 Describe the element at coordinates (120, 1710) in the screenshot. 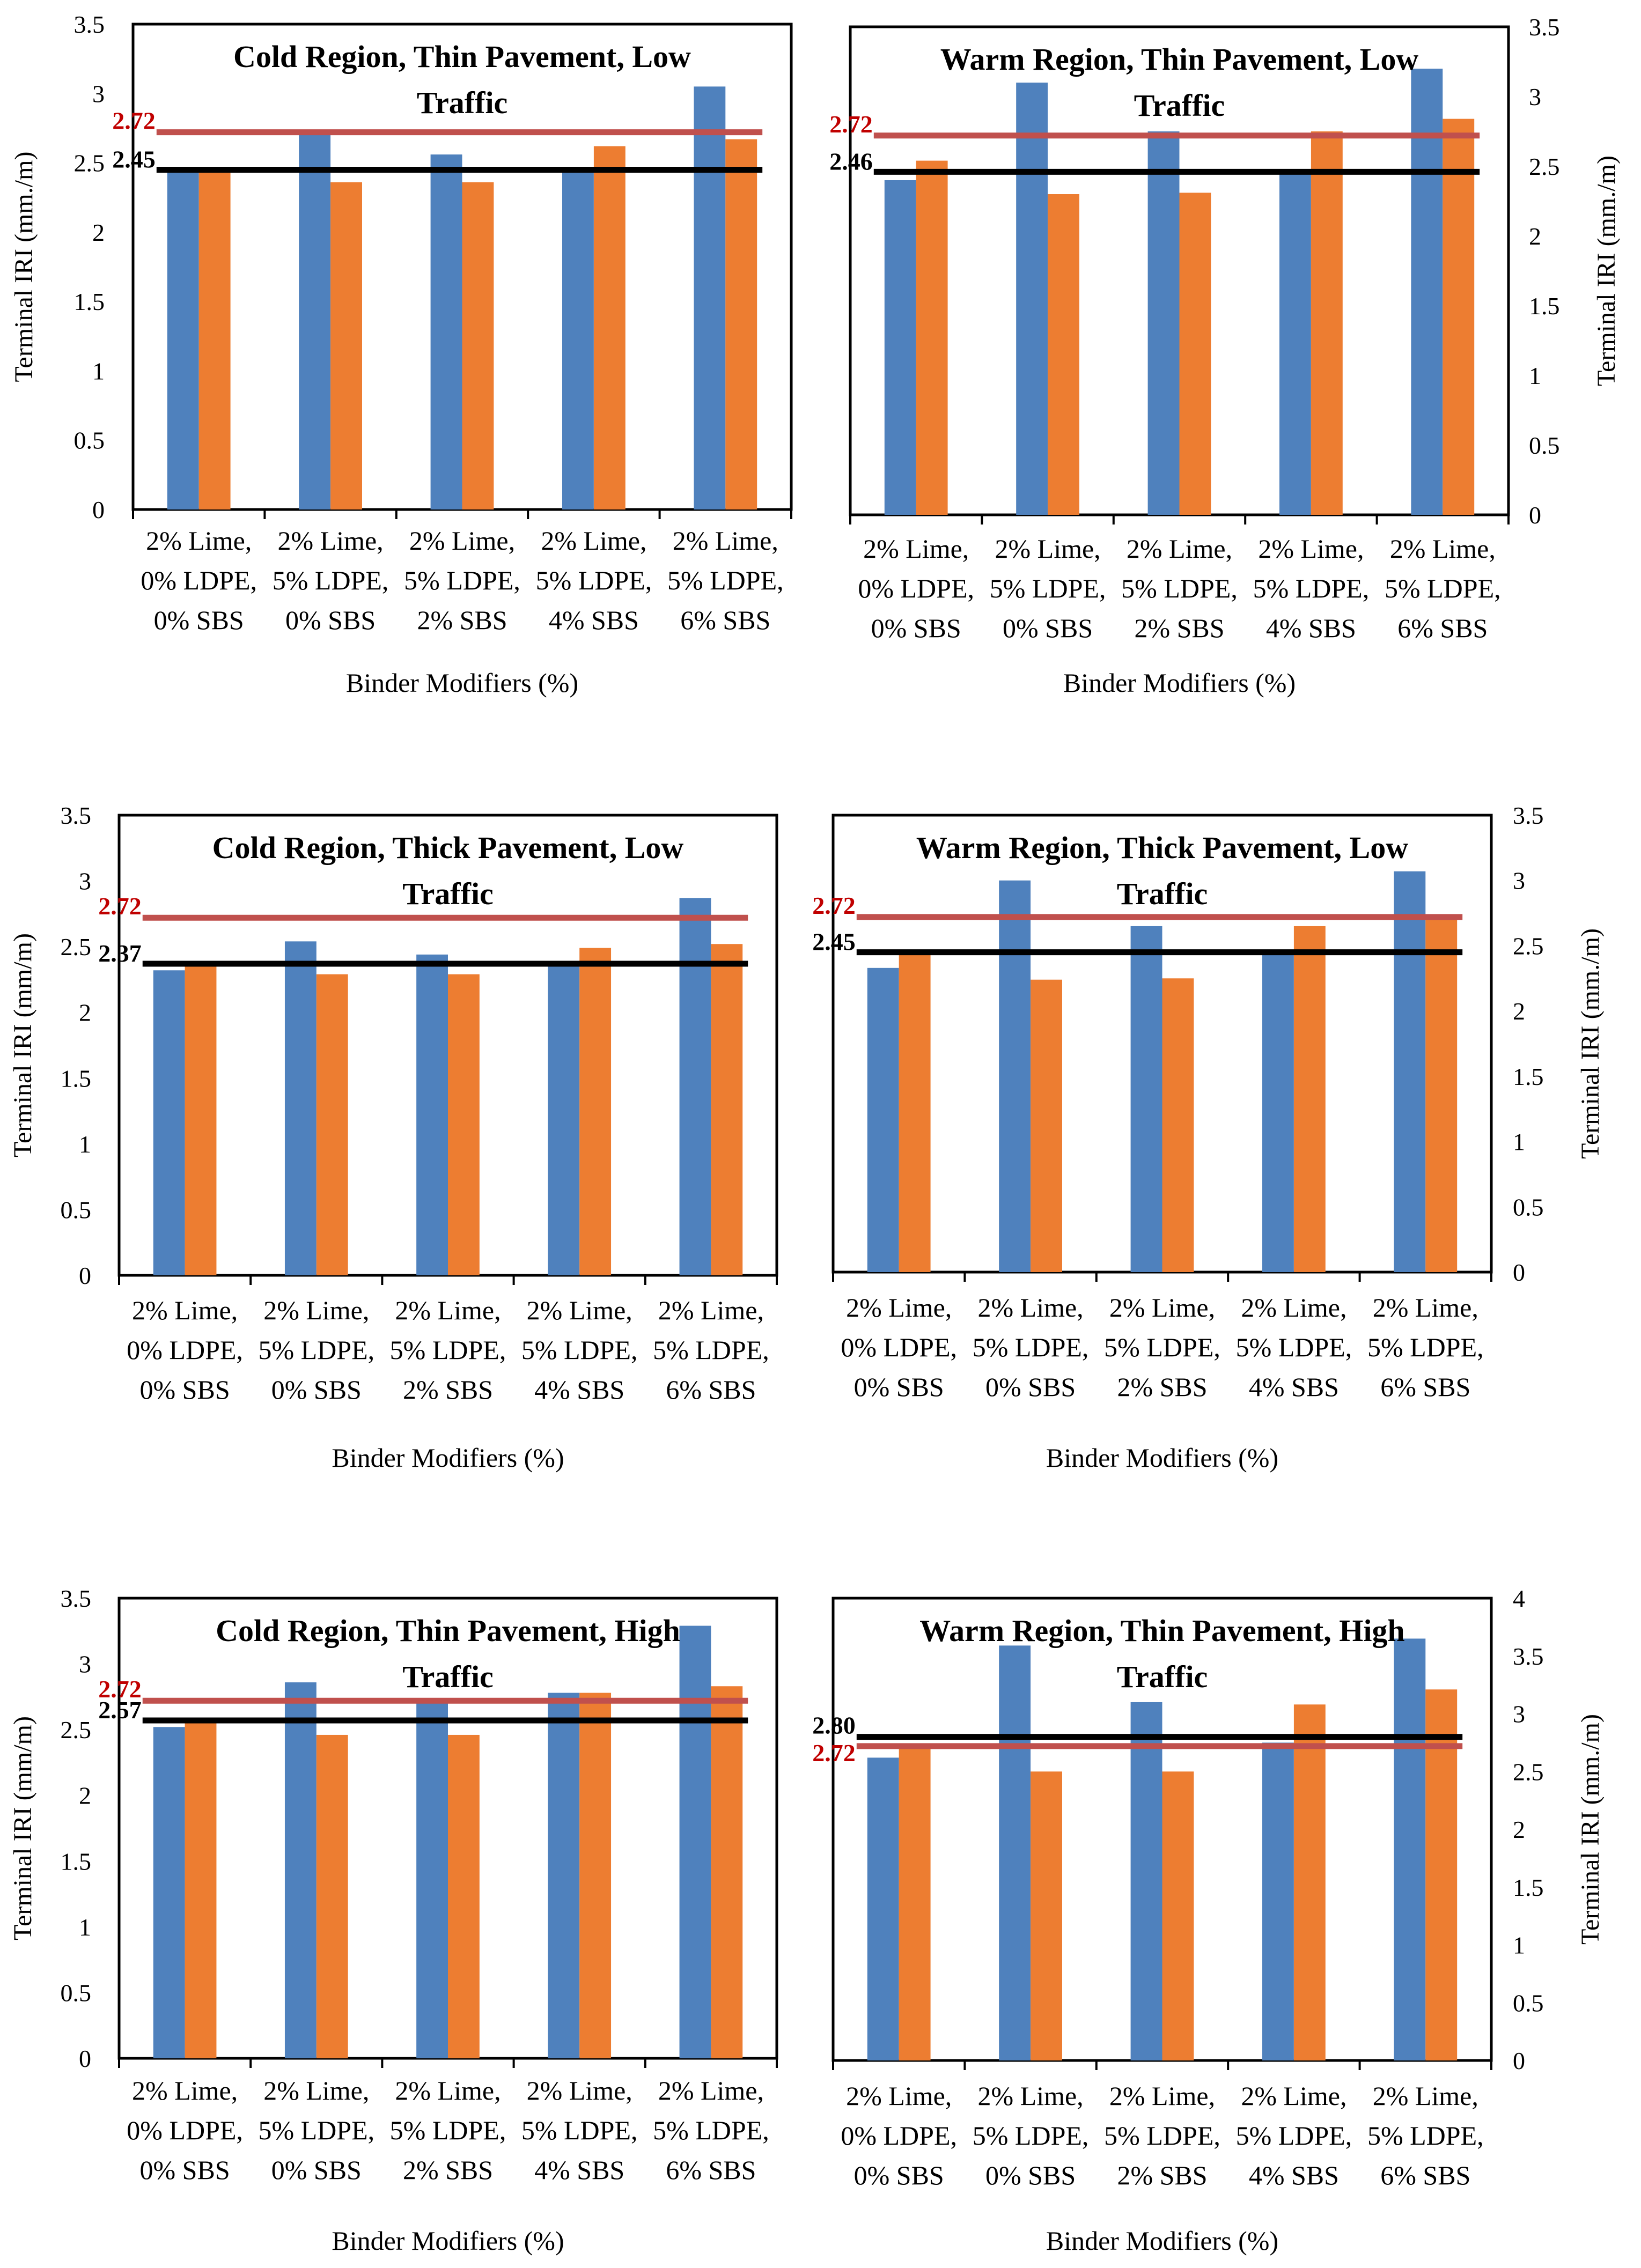

I see `reference-label-black: 2.57` at that location.